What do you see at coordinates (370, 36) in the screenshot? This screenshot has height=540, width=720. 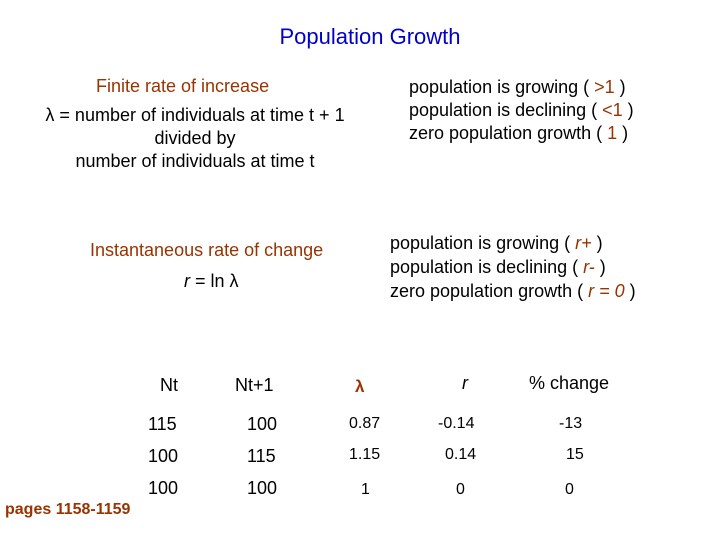 I see `slide-title: Population Growth` at bounding box center [370, 36].